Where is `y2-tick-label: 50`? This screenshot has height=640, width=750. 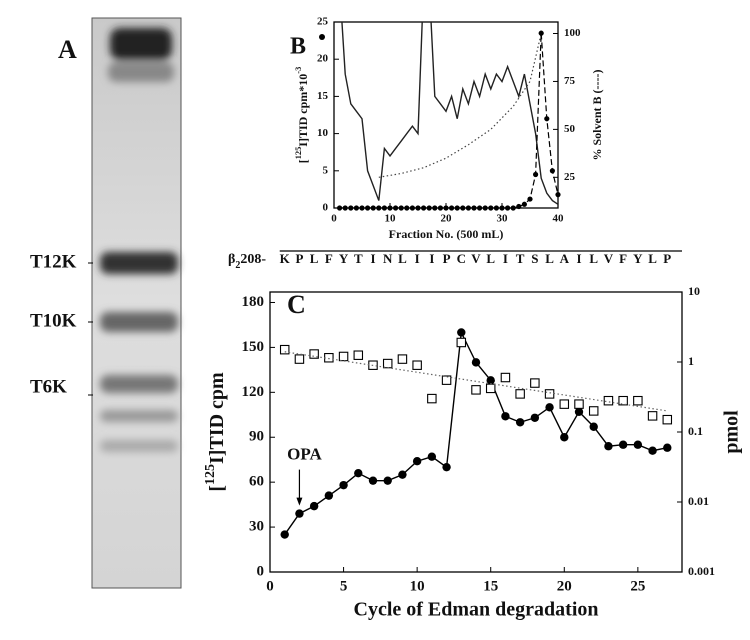
y2-tick-label: 50 is located at coordinates (570, 129).